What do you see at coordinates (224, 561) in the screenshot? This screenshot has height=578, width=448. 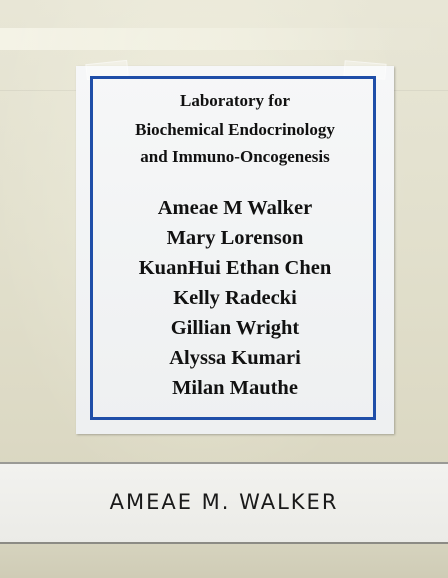 I see `wall-lower` at bounding box center [224, 561].